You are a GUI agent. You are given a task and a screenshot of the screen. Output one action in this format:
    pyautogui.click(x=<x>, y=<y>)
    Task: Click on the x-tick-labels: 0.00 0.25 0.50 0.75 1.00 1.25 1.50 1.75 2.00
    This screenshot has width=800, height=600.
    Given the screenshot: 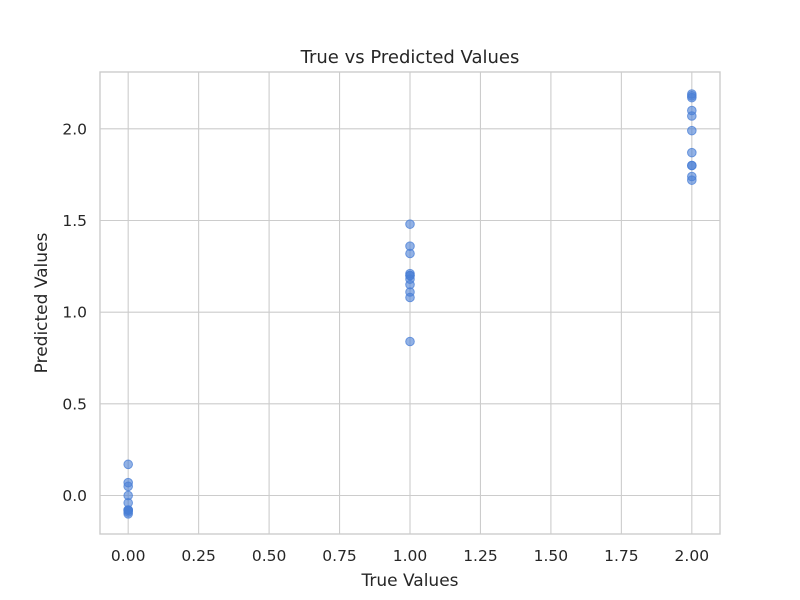 What is the action you would take?
    pyautogui.click(x=410, y=556)
    